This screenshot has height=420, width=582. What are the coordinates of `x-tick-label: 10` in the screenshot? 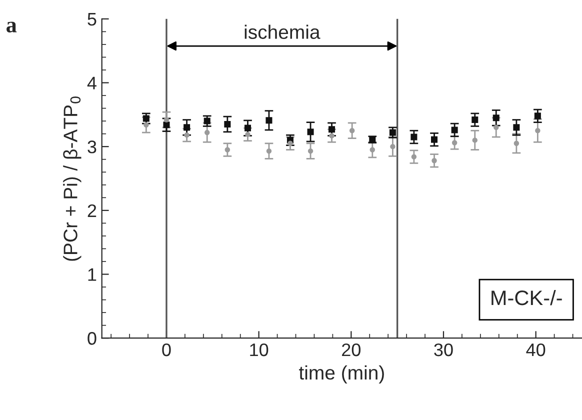 It's located at (259, 349).